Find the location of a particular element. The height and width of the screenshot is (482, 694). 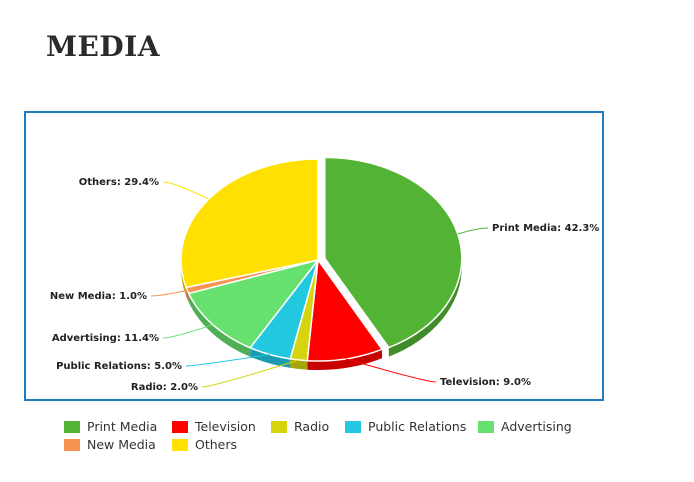

connector-others is located at coordinates (185, 190).